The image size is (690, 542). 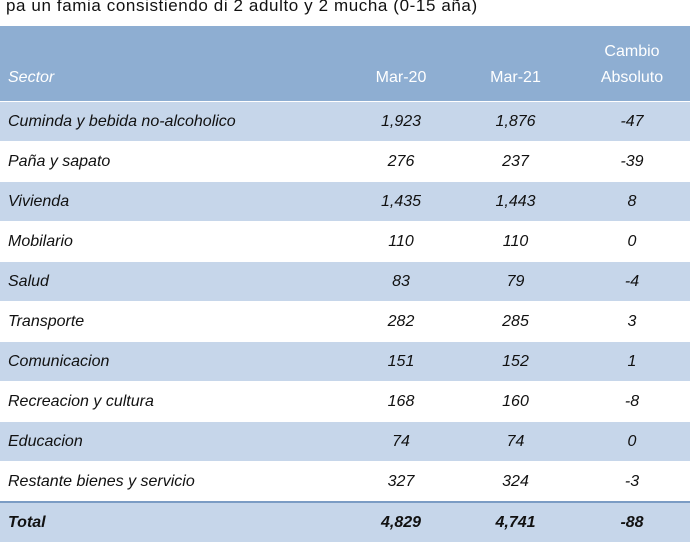 What do you see at coordinates (515, 361) in the screenshot?
I see `cell-mar21: 152` at bounding box center [515, 361].